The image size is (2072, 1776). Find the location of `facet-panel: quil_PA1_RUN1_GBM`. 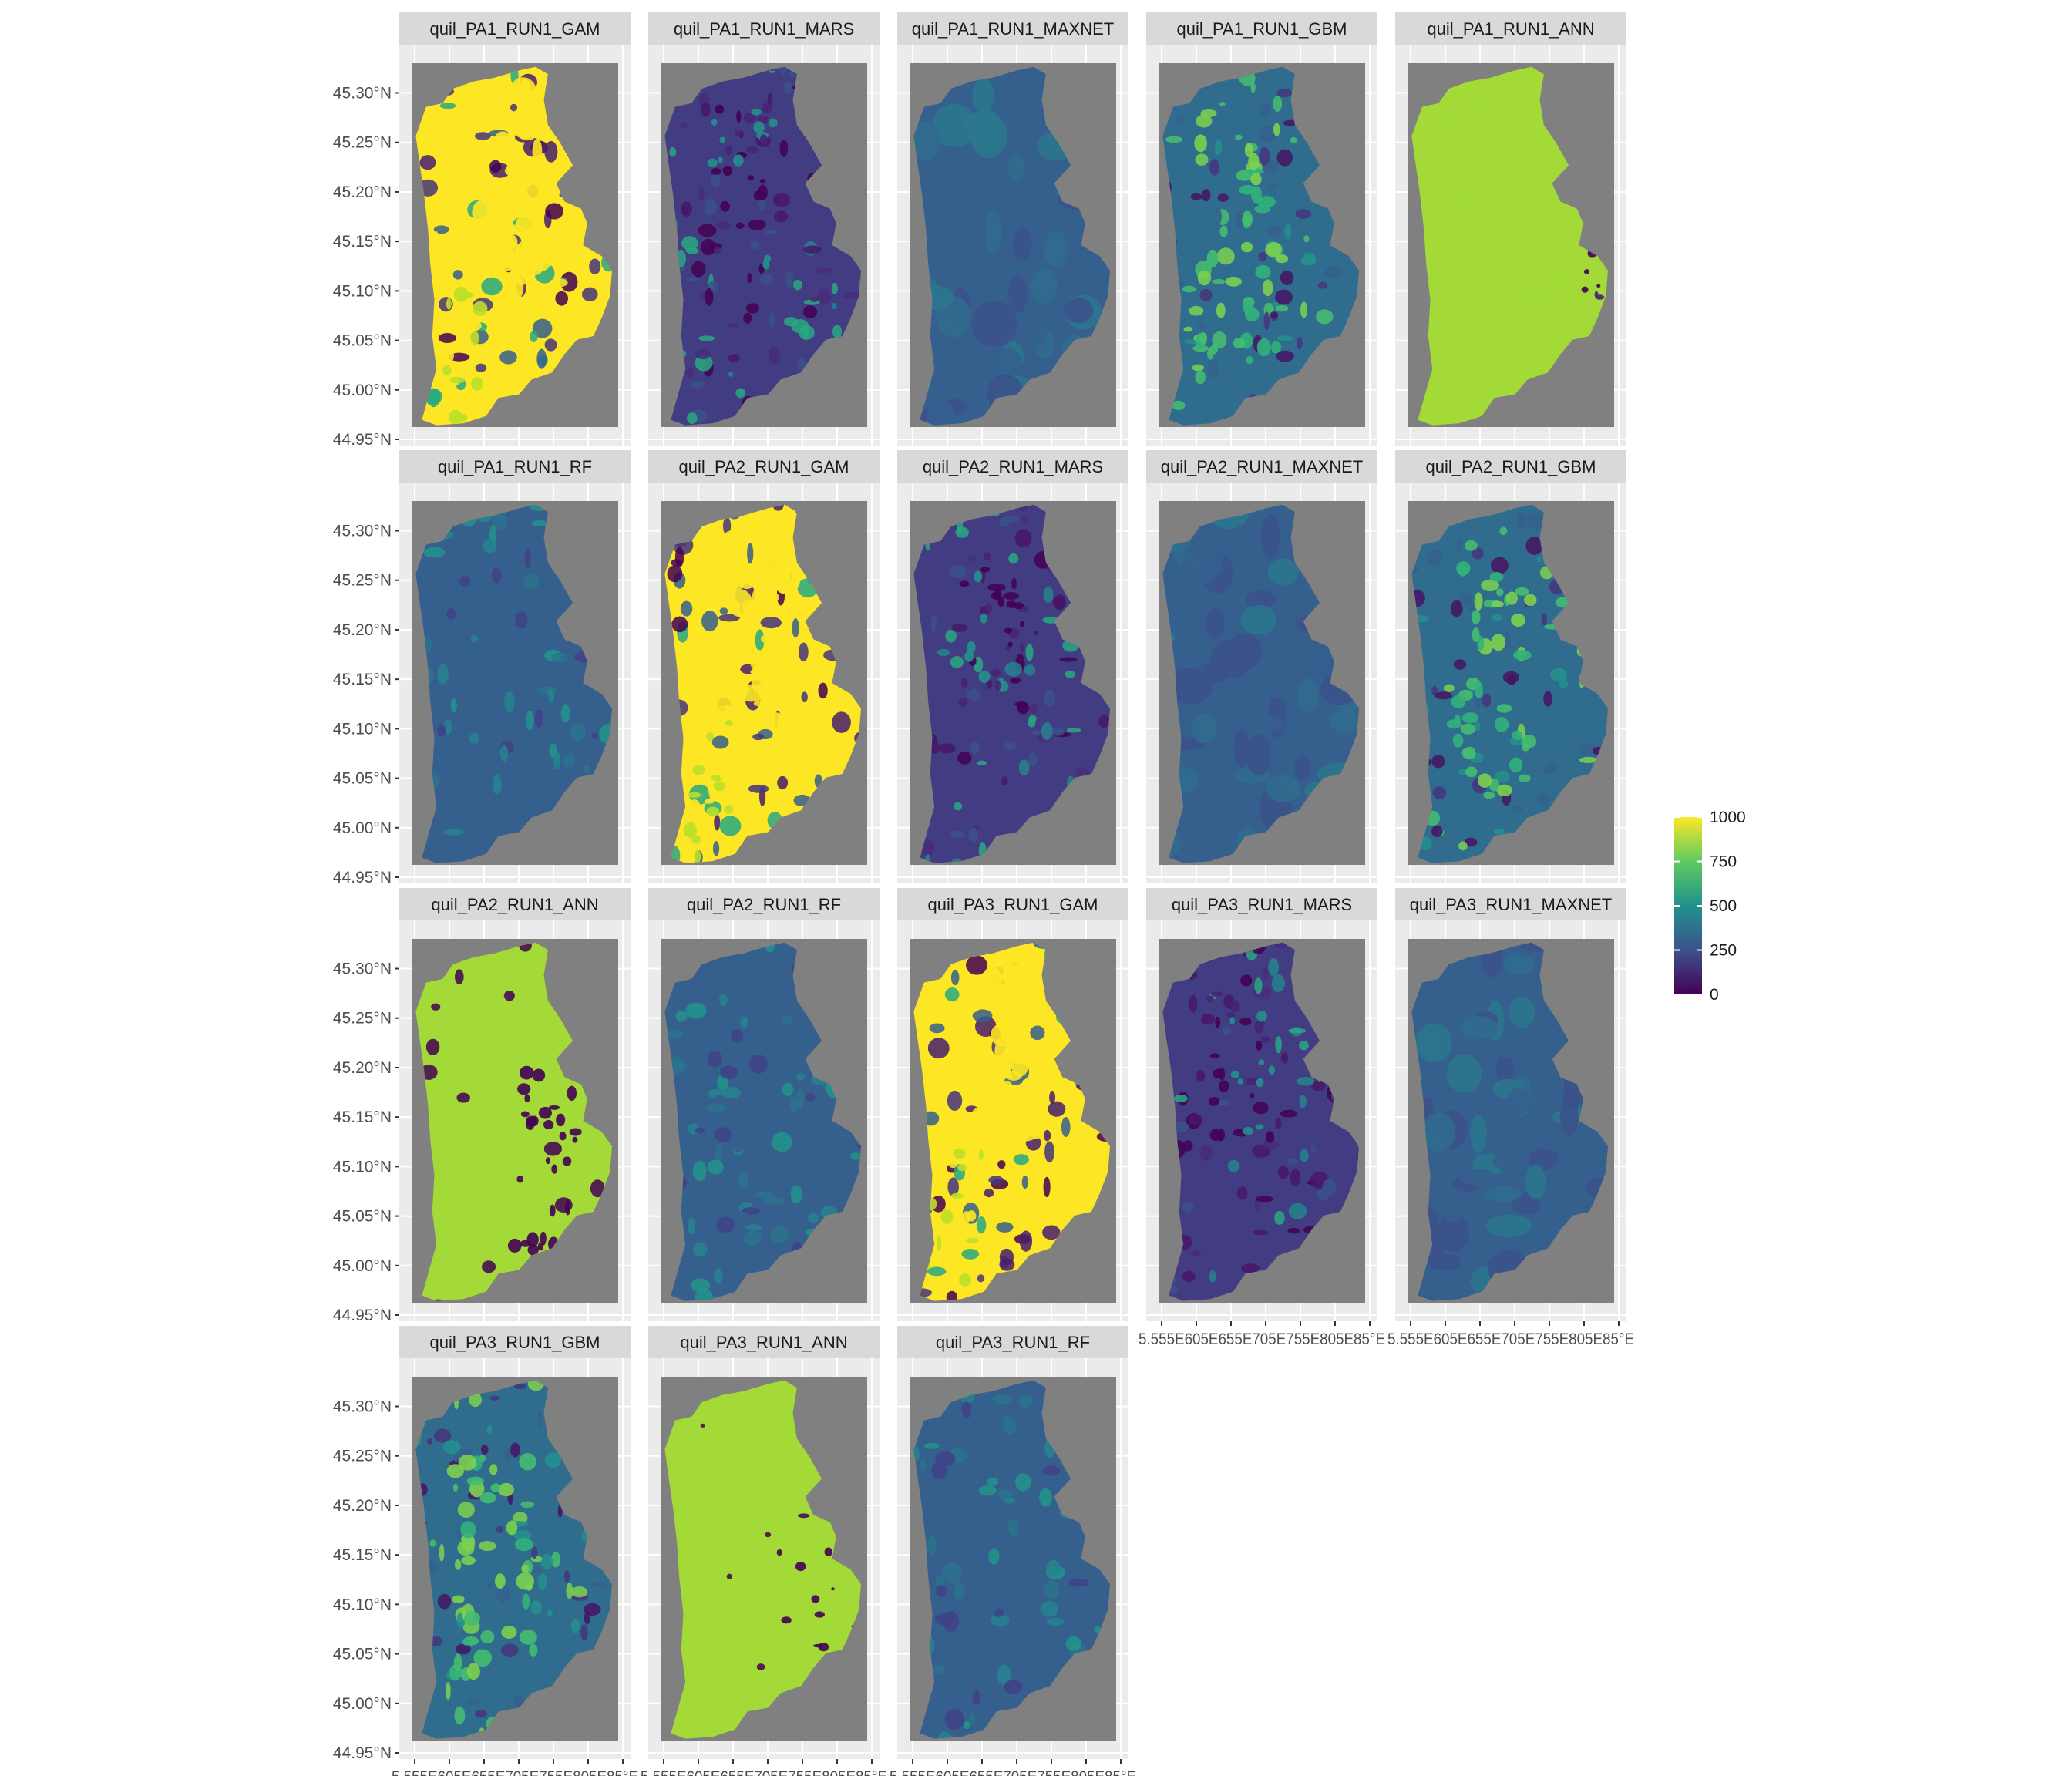

facet-panel: quil_PA1_RUN1_GBM is located at coordinates (1262, 229).